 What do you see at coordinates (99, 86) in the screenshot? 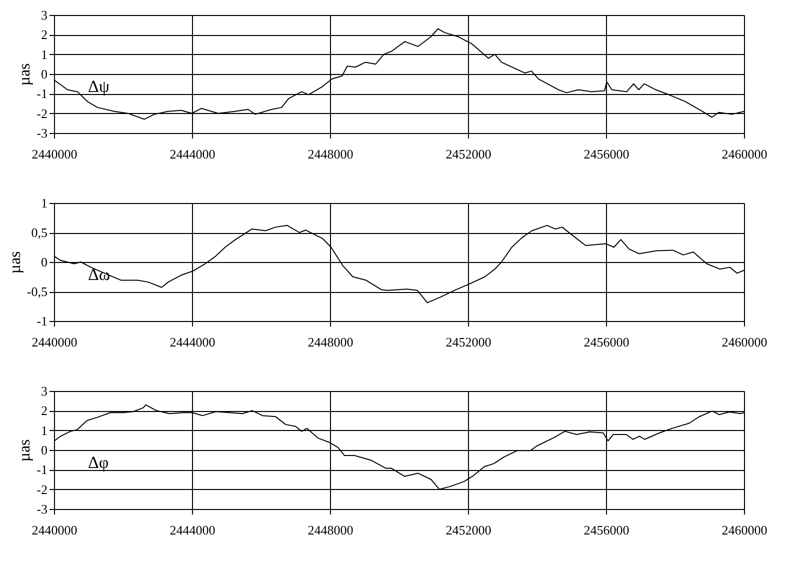
I see `series-label: Δψ` at bounding box center [99, 86].